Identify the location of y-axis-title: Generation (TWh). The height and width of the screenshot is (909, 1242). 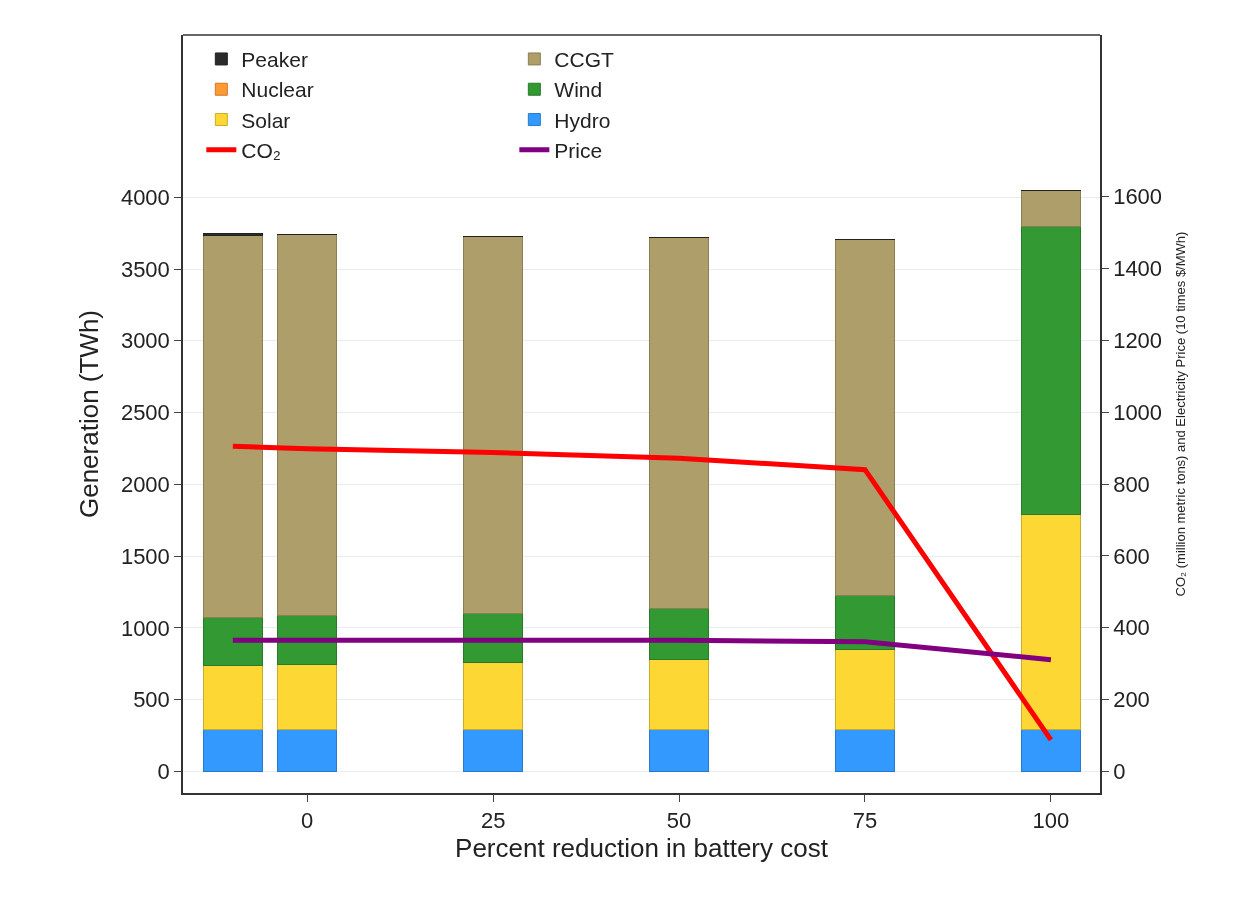
(88, 414).